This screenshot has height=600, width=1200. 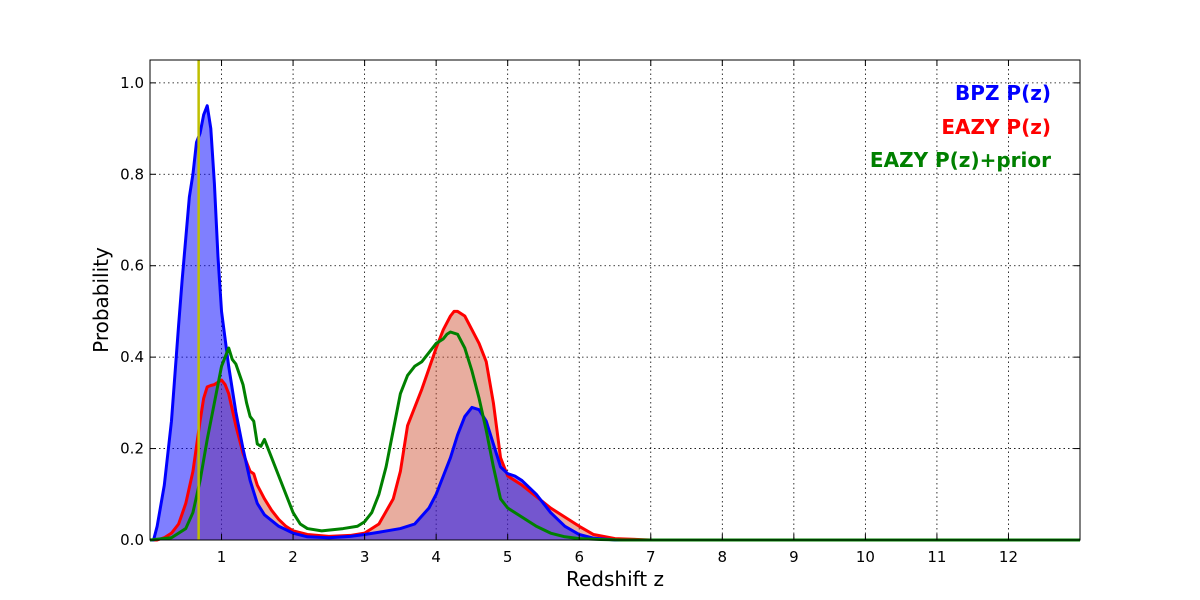 I want to click on x-tick-label: 5, so click(x=508, y=557).